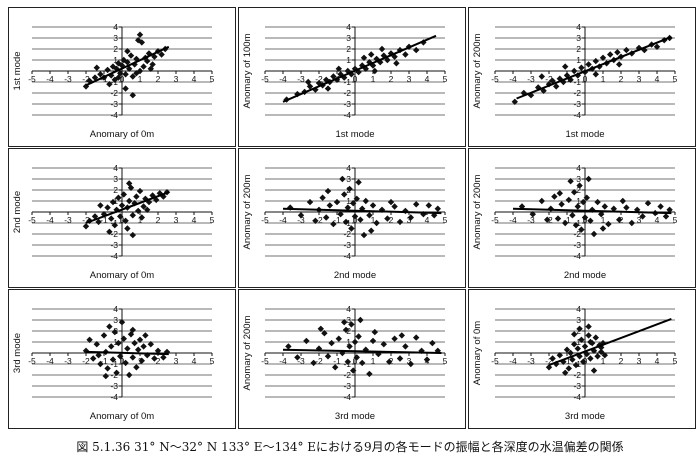  I want to click on y-tick-label: -3, so click(577, 386).